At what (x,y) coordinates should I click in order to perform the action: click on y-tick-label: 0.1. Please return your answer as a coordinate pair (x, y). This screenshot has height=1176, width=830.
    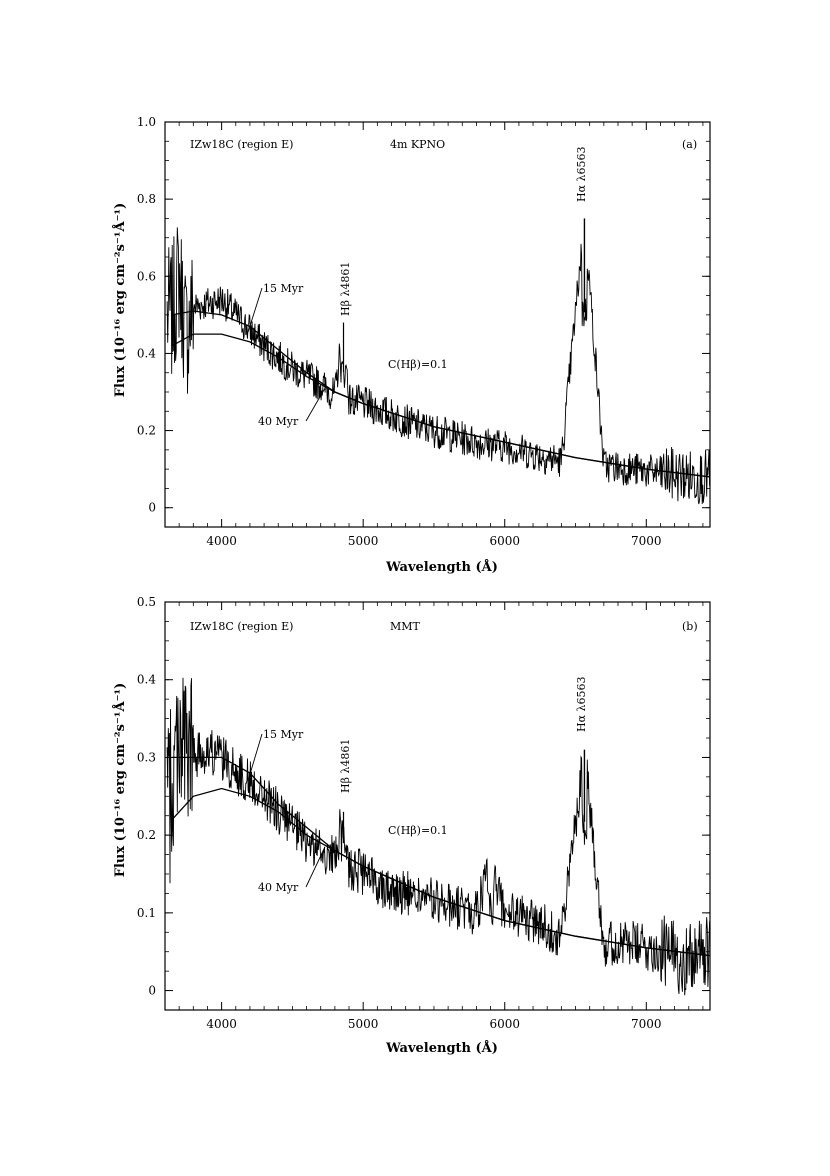
    Looking at the image, I should click on (146, 913).